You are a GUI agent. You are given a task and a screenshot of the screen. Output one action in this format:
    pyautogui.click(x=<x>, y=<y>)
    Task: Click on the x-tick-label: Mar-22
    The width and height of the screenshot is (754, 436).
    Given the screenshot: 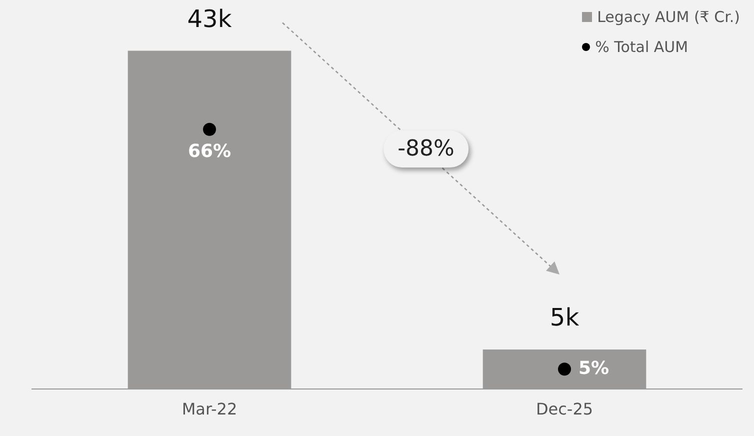 What is the action you would take?
    pyautogui.click(x=210, y=409)
    